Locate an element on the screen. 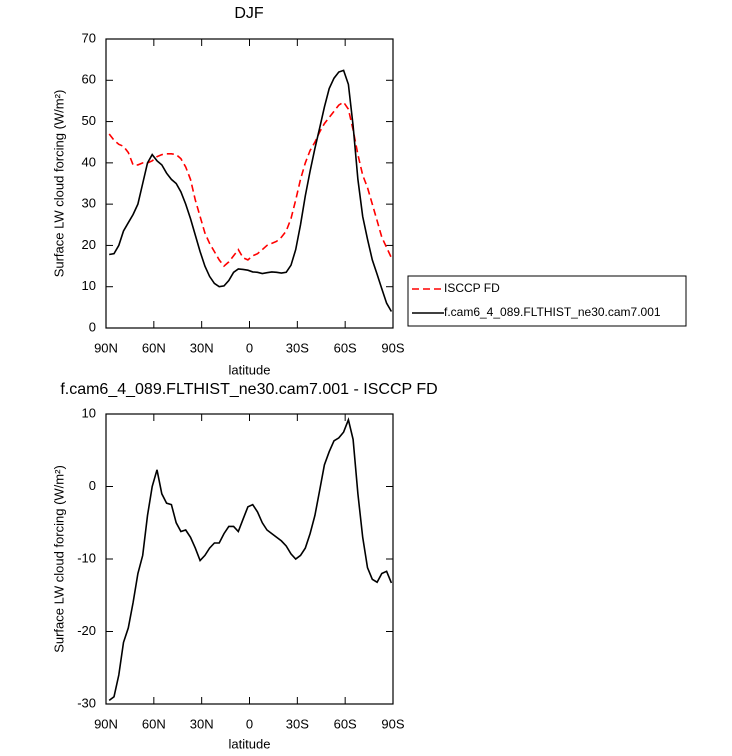  legend-box is located at coordinates (547, 301).